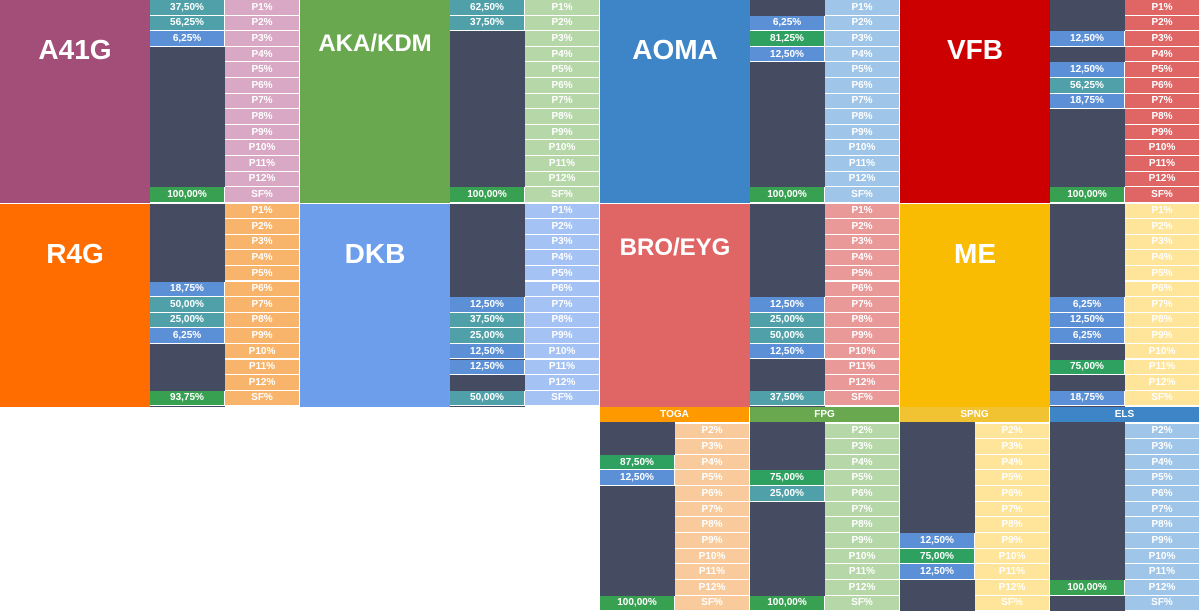 The height and width of the screenshot is (611, 1200). Describe the element at coordinates (937, 556) in the screenshot. I see `percentage-value: 75,00%` at that location.